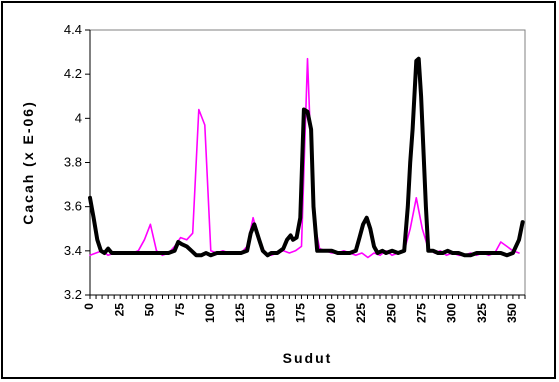 This screenshot has height=382, width=559. What do you see at coordinates (73, 294) in the screenshot?
I see `y-tick-label: 3.2` at bounding box center [73, 294].